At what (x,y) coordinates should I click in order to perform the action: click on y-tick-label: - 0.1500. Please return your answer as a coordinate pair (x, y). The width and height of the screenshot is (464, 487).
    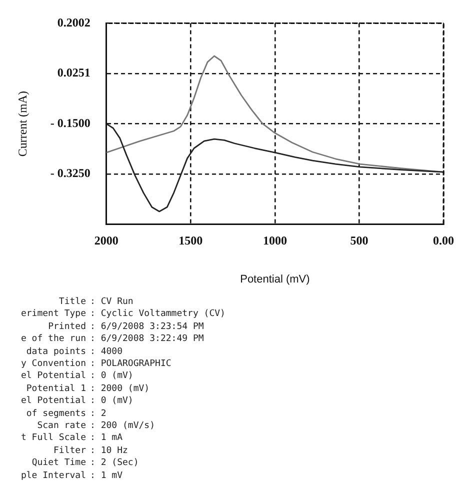
    Looking at the image, I should click on (70, 123).